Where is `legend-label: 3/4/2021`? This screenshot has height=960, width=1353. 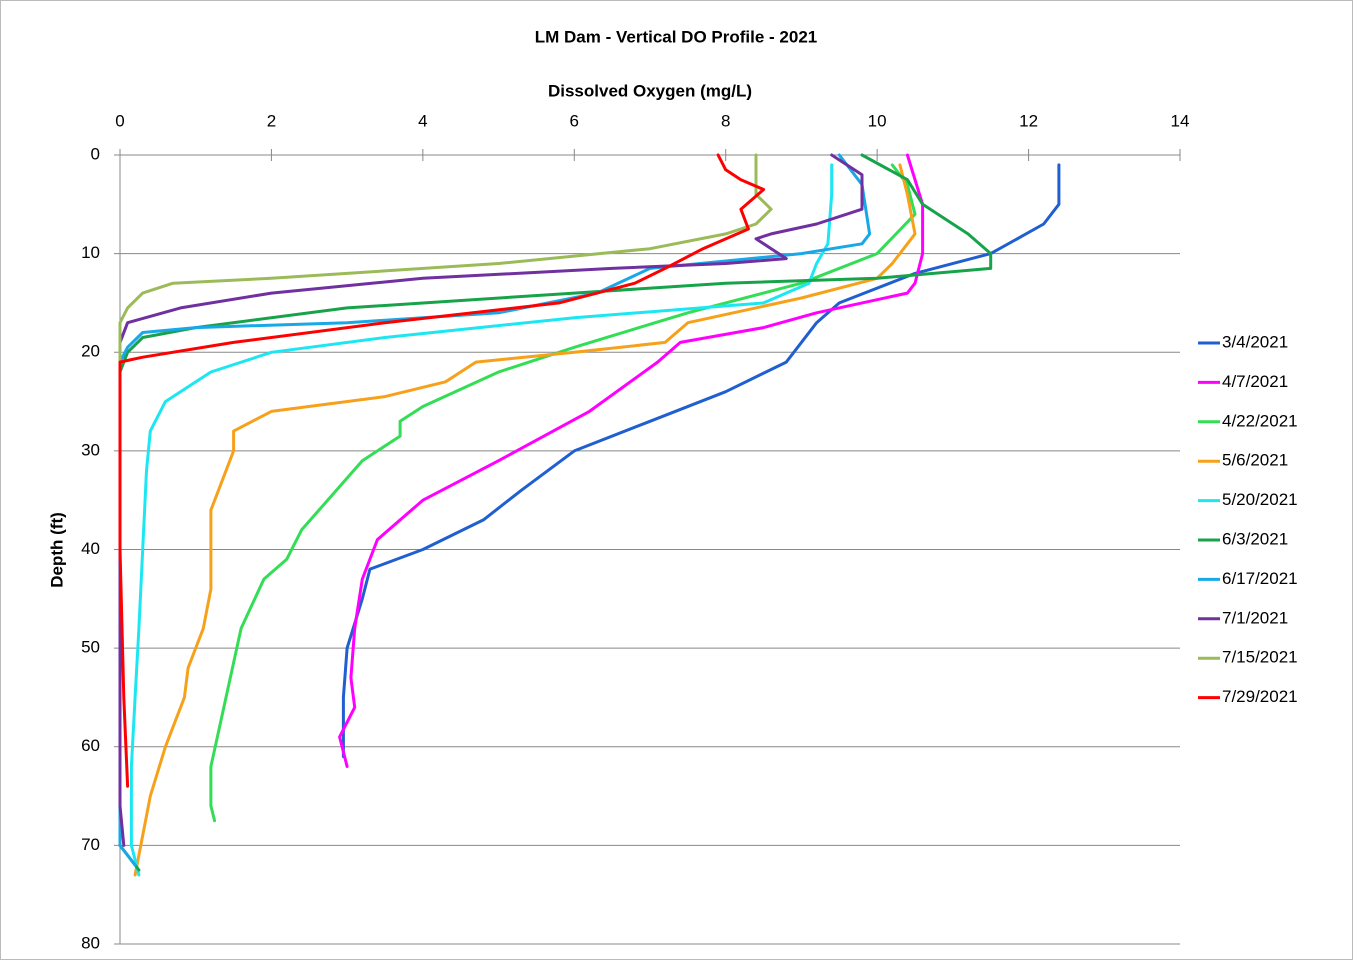 legend-label: 3/4/2021 is located at coordinates (1255, 341).